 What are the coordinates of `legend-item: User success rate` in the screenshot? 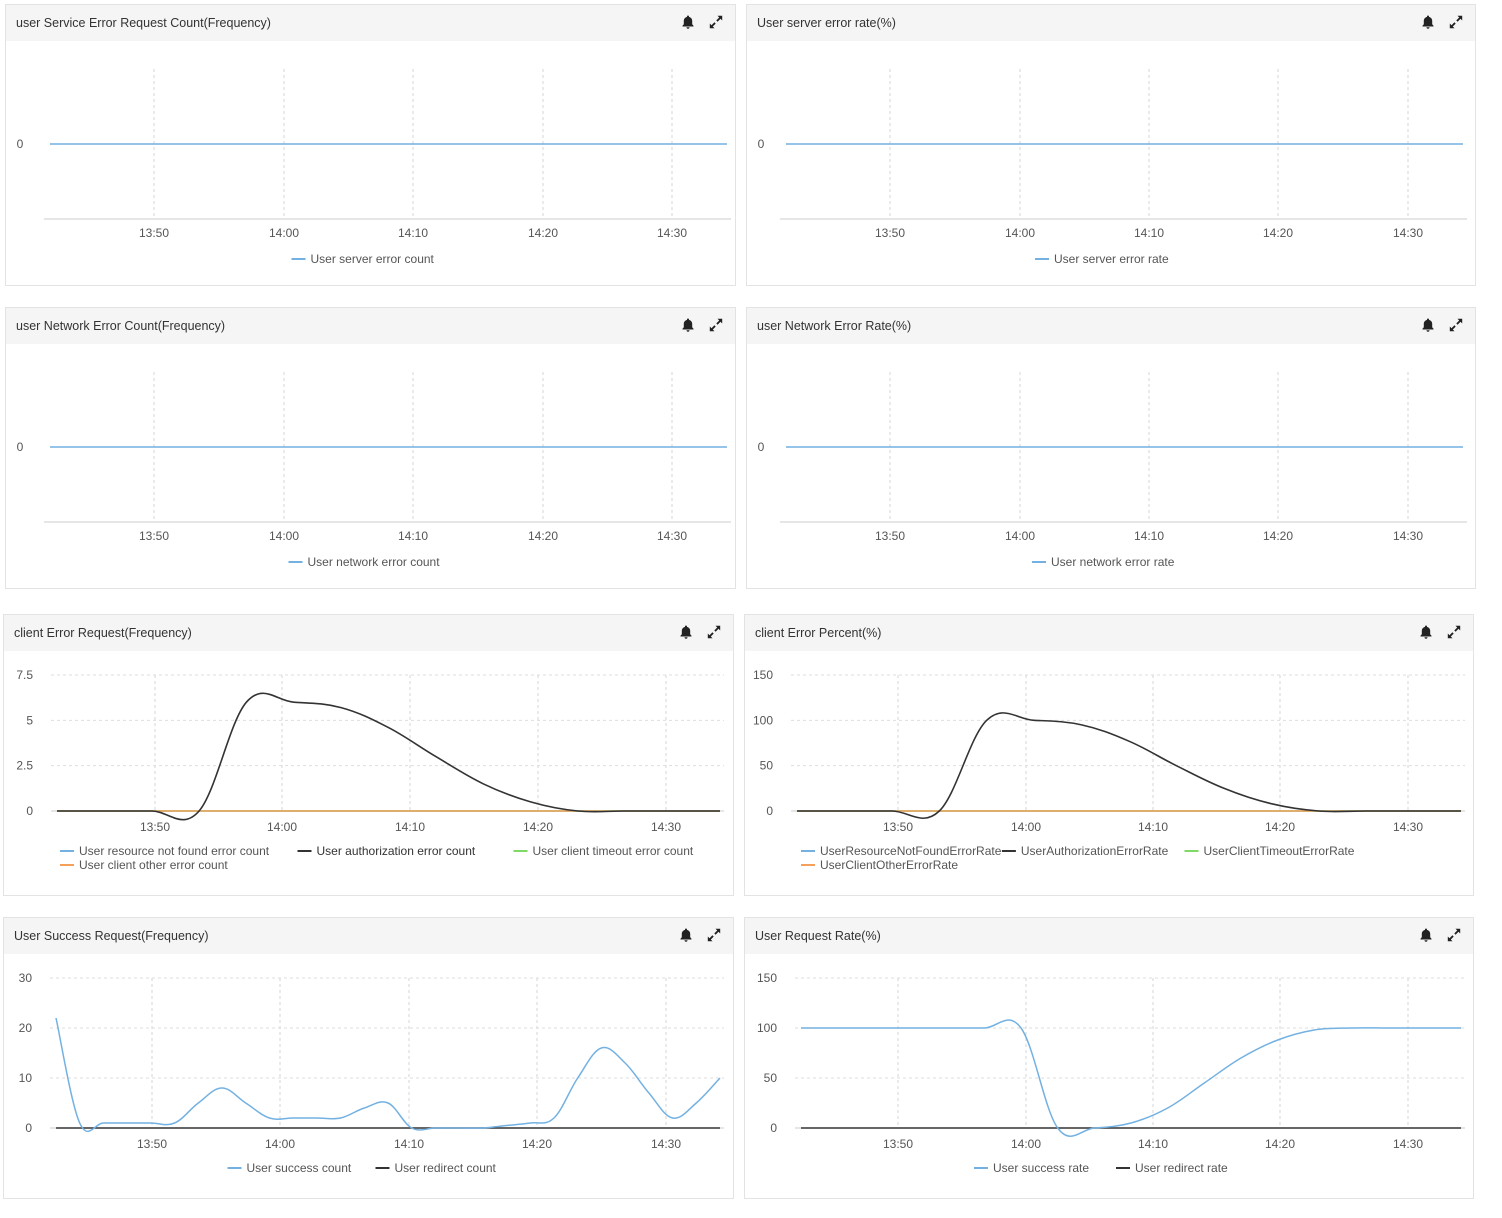 It's located at (1031, 1168).